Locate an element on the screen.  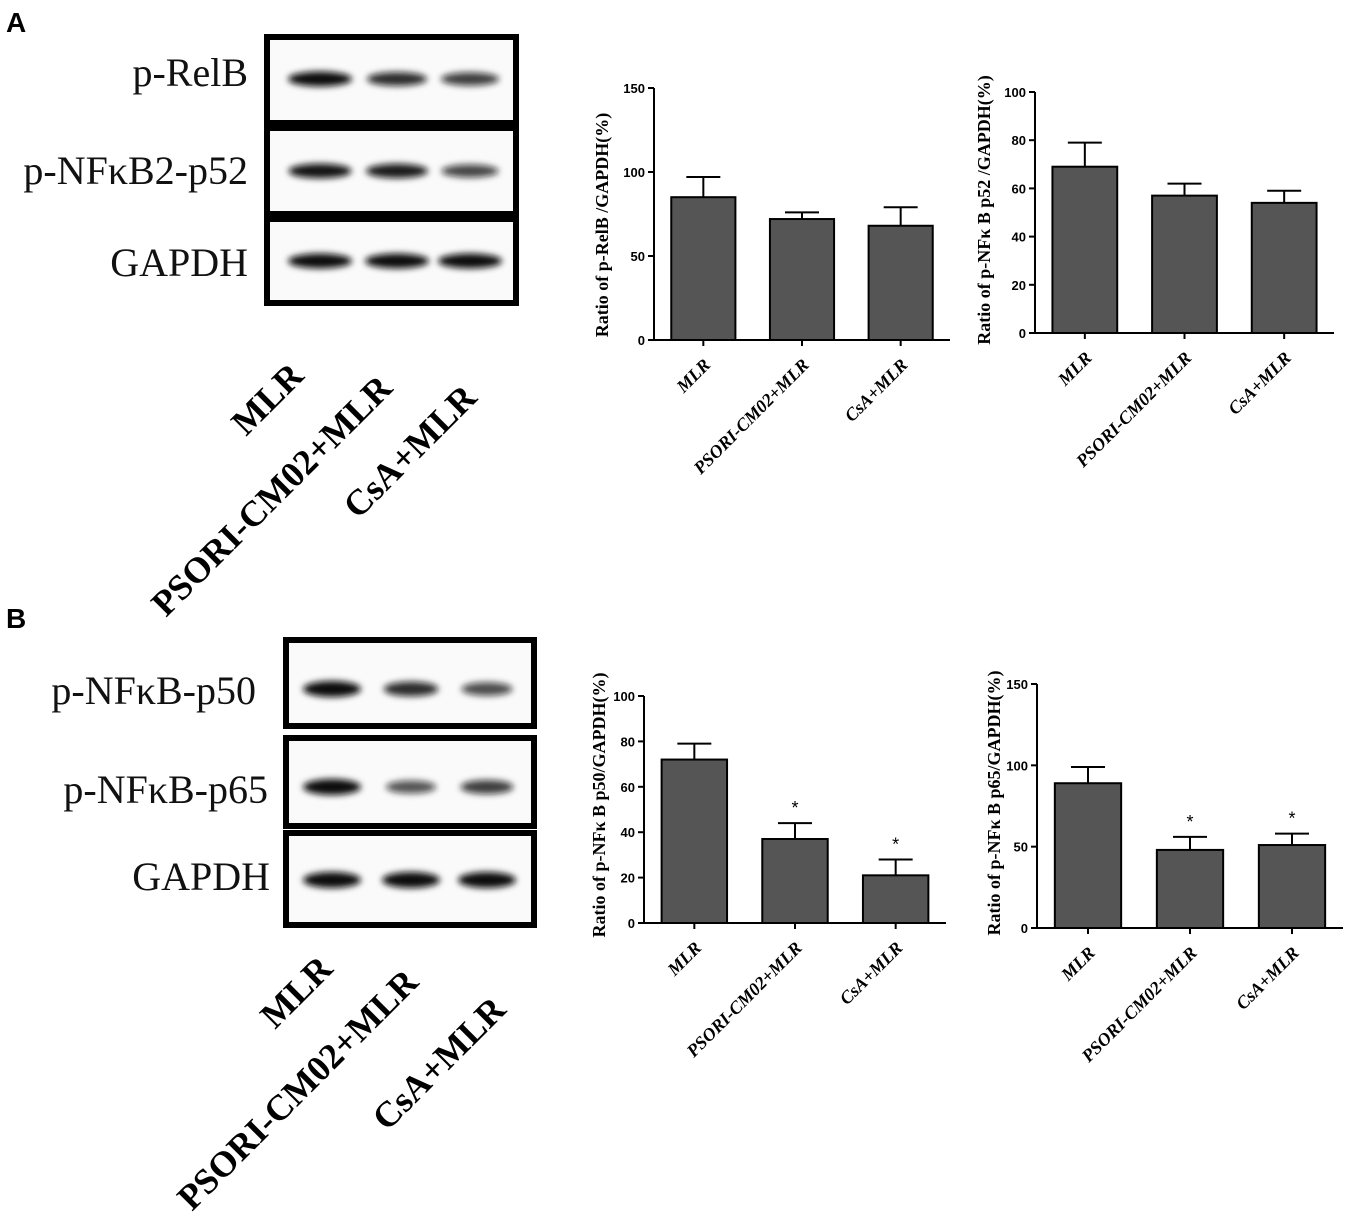
blot-b is located at coordinates (410, 782).